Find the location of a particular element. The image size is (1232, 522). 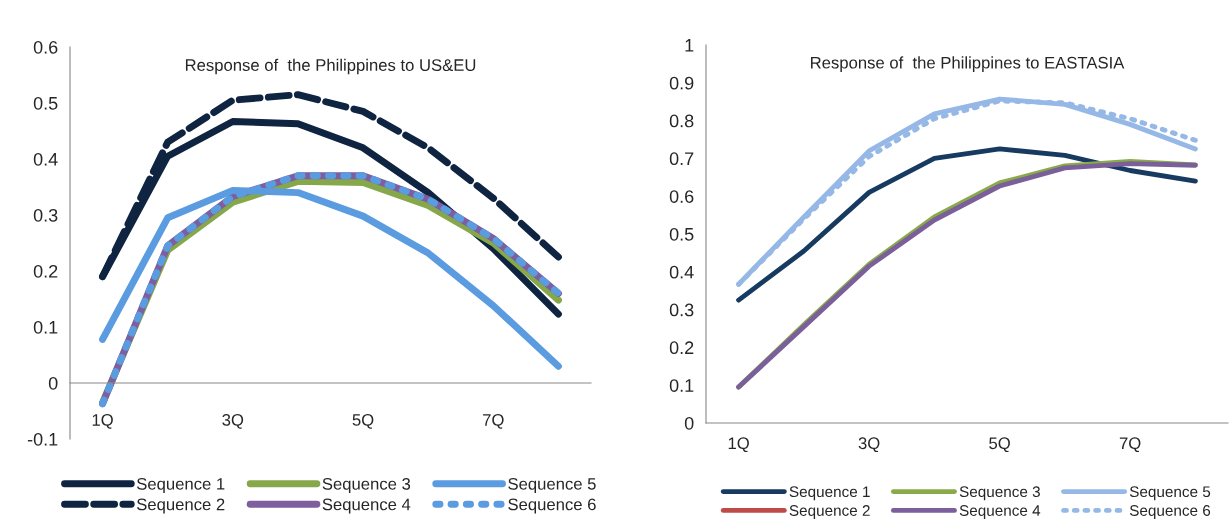

line-series is located at coordinates (967, 224).